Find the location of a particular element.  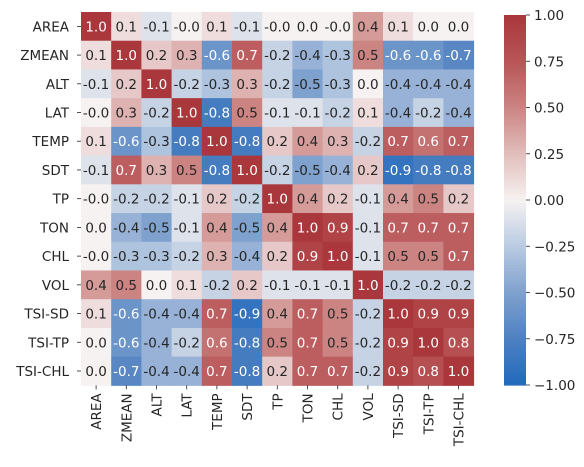

heatmap-cell-lat-chl is located at coordinates (338, 113).